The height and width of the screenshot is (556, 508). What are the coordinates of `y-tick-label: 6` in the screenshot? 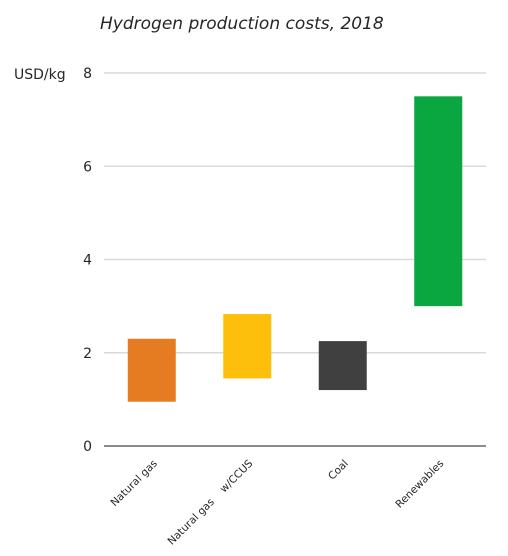 It's located at (87, 167).